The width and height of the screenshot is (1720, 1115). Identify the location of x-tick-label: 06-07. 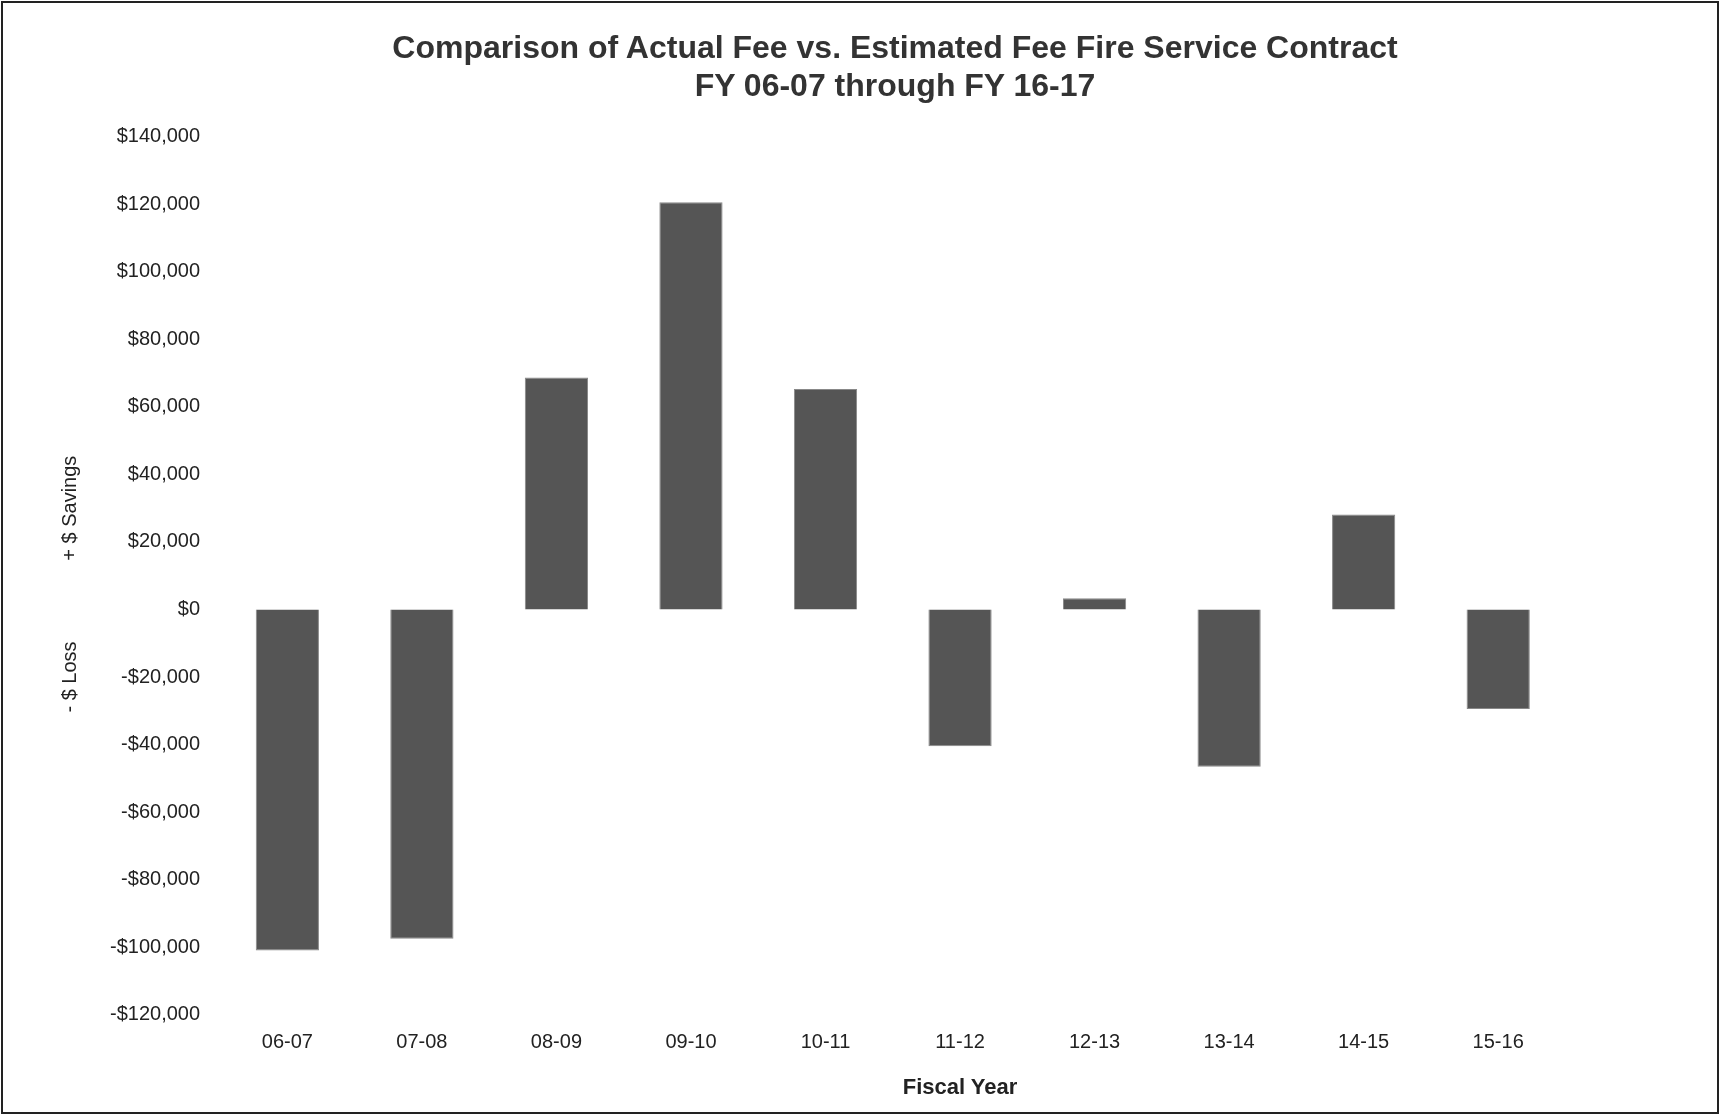
(287, 1041).